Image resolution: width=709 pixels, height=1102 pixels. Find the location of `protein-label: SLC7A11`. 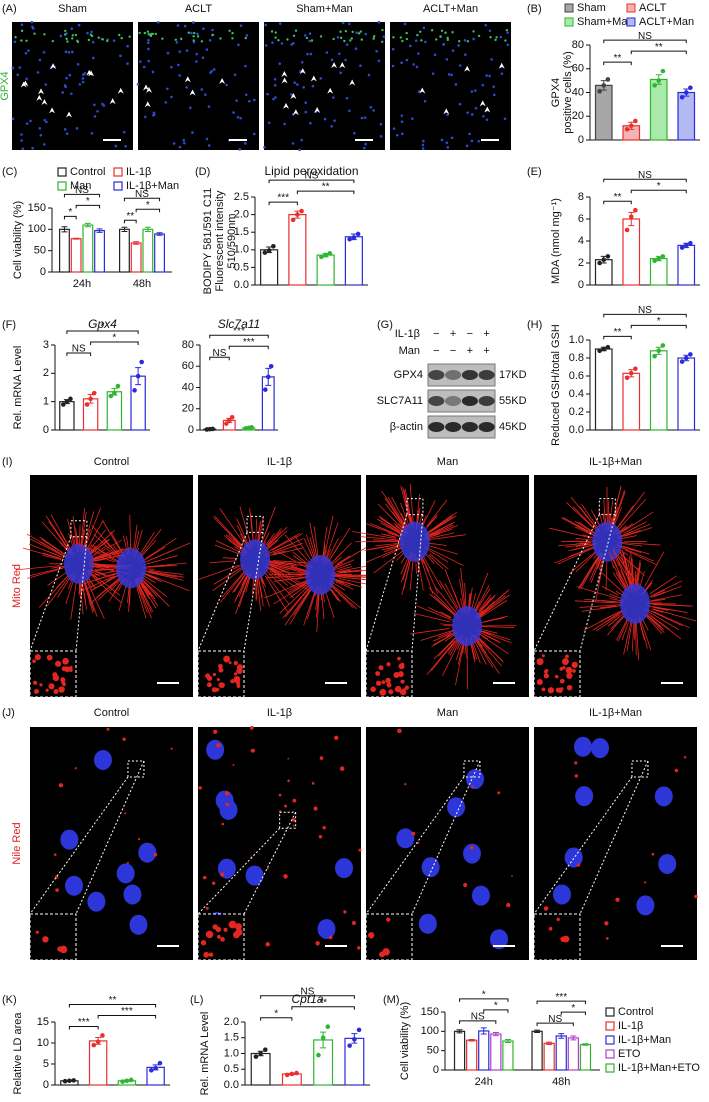

protein-label: SLC7A11 is located at coordinates (400, 401).